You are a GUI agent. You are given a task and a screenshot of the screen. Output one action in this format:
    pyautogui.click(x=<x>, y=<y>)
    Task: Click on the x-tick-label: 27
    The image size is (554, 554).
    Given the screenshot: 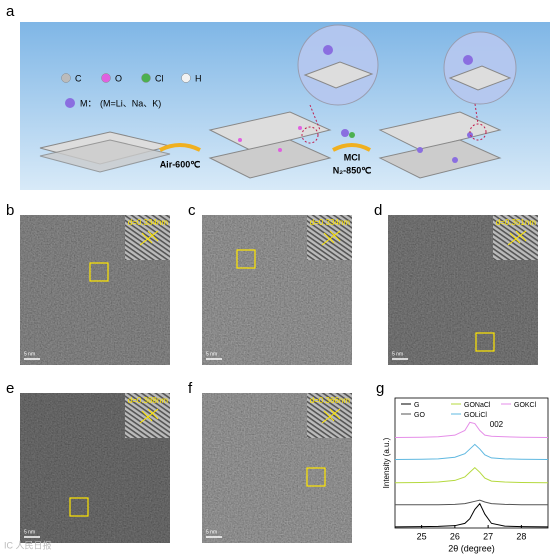 What is the action you would take?
    pyautogui.click(x=488, y=536)
    